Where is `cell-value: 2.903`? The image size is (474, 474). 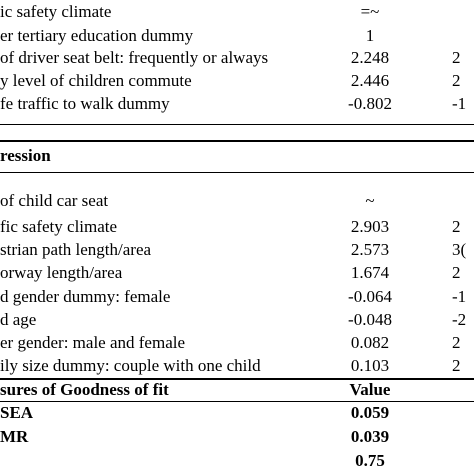 cell-value: 2.903 is located at coordinates (370, 226).